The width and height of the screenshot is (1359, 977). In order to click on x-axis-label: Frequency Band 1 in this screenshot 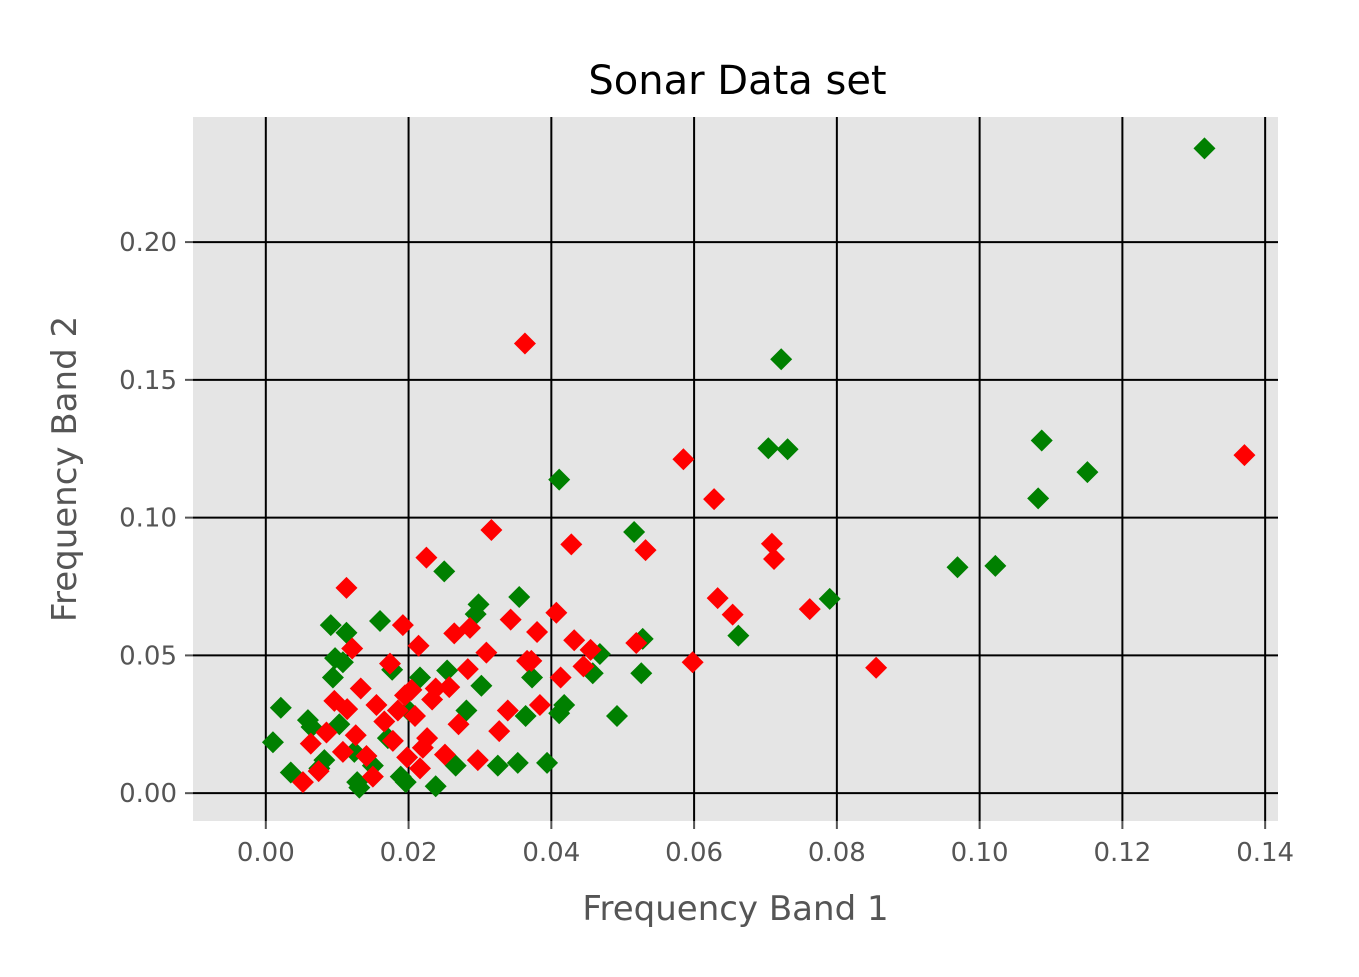, I will do `click(735, 909)`.